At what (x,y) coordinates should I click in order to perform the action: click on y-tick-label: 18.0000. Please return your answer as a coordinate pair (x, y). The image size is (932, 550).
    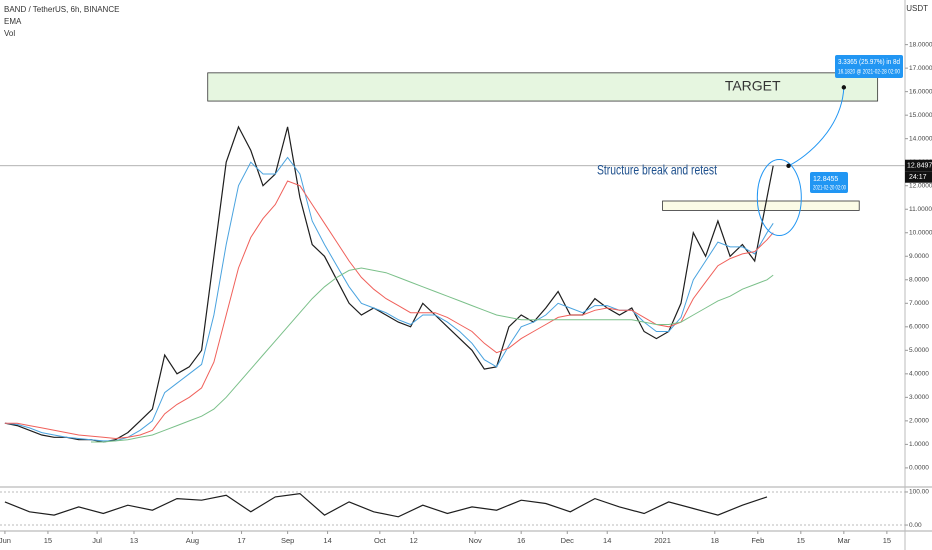
    Looking at the image, I should click on (920, 44).